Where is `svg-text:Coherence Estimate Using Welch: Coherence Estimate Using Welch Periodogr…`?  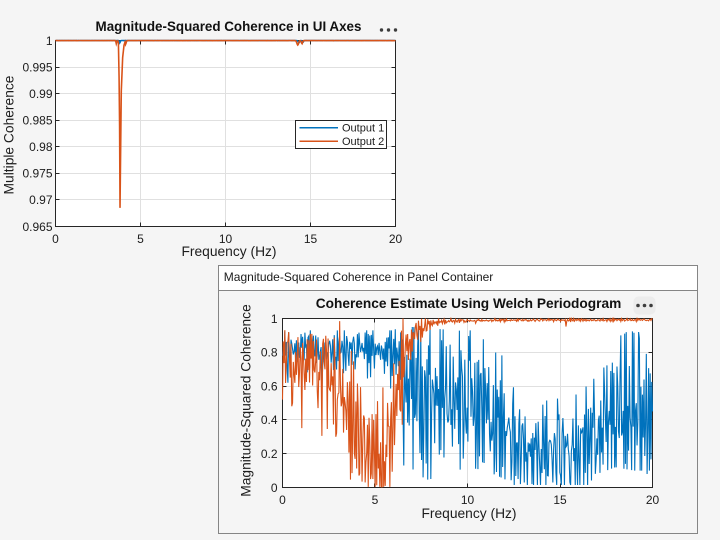 svg-text:Coherence Estimate Using Welch: Coherence Estimate Using Welch Periodogr… is located at coordinates (469, 303).